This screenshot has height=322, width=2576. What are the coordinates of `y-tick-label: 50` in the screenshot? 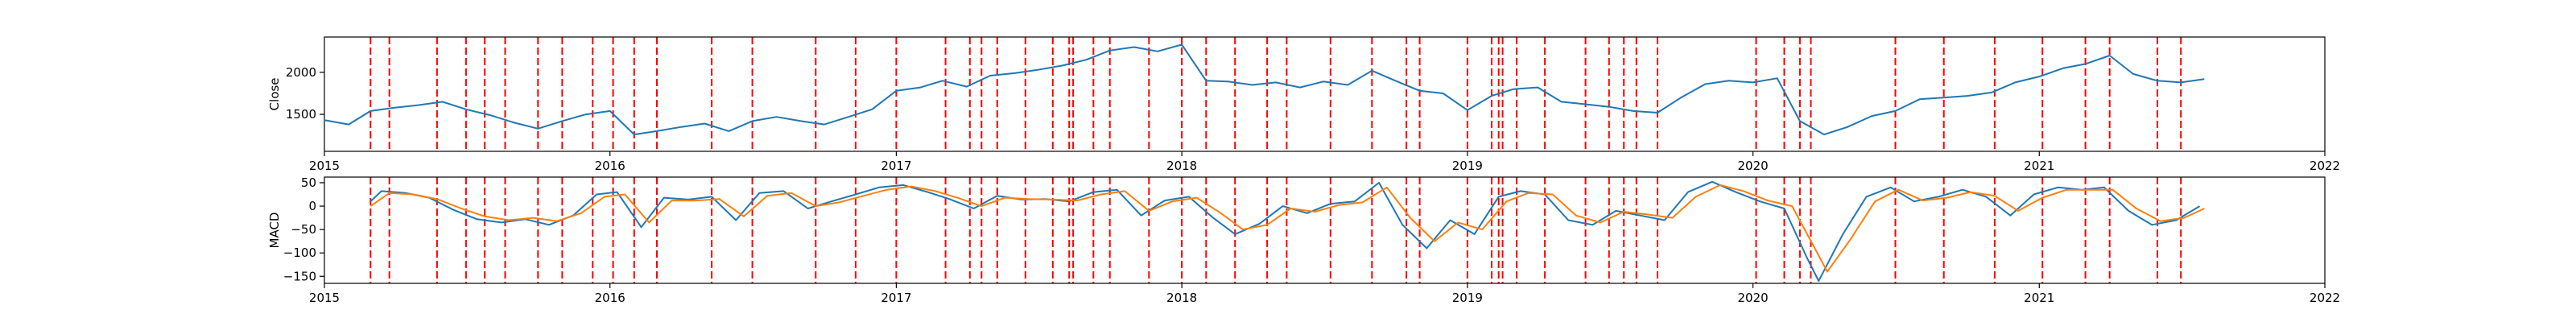 It's located at (308, 182).